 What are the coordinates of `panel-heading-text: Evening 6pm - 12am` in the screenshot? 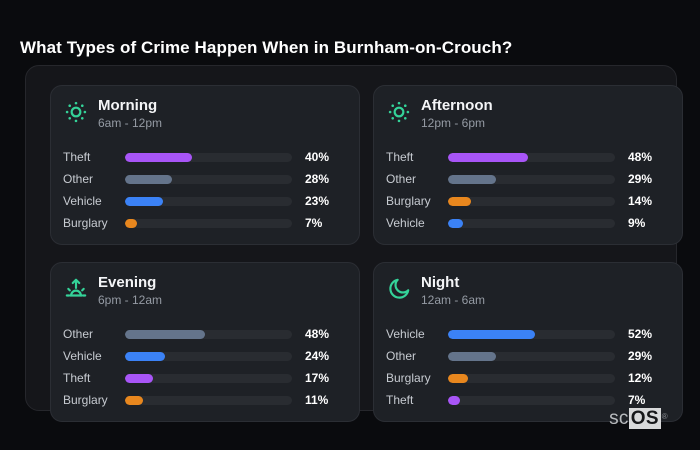 It's located at (130, 291).